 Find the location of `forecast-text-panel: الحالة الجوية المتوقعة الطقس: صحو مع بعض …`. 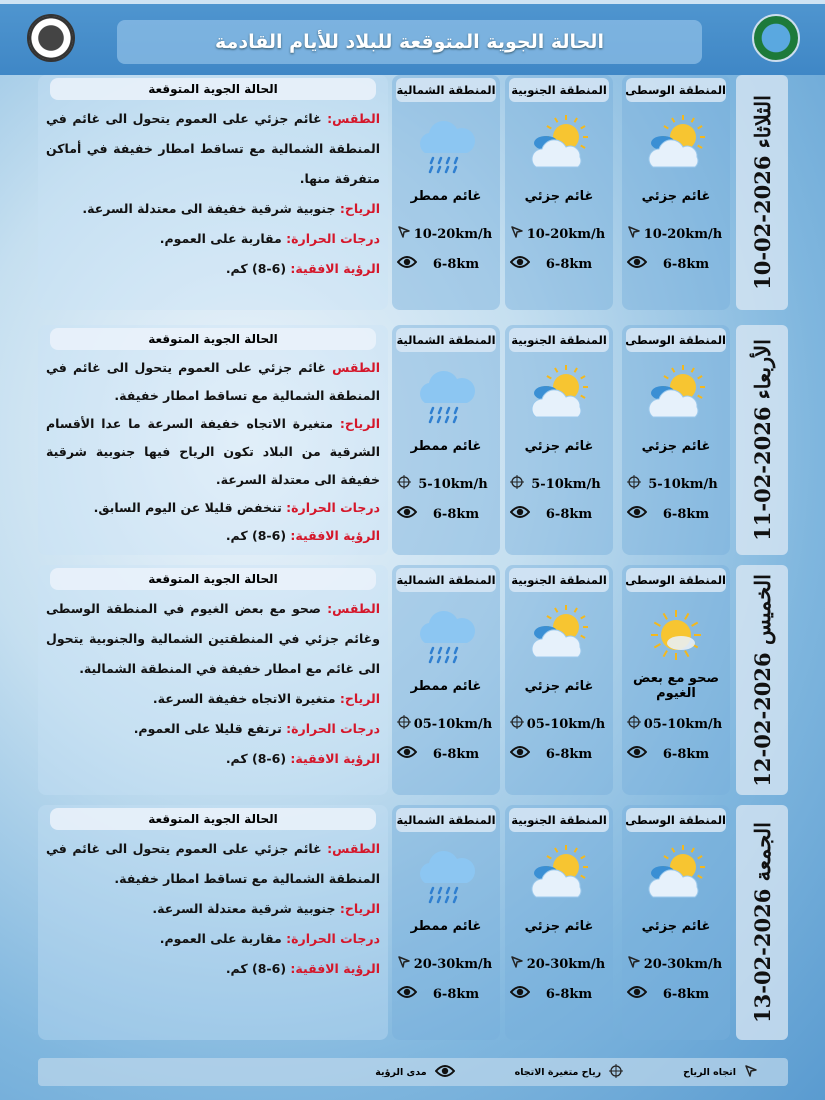

forecast-text-panel: الحالة الجوية المتوقعة الطقس: صحو مع بعض … is located at coordinates (213, 680).